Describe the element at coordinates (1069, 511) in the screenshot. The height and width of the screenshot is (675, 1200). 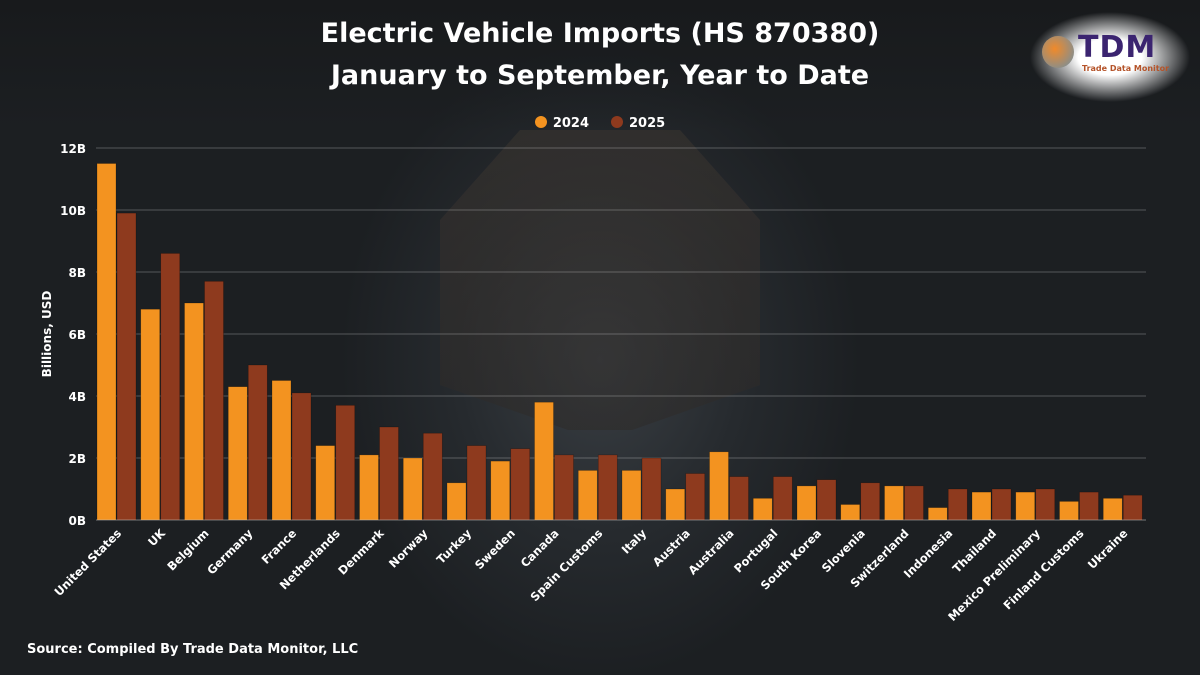
I see `bar-2024-finland-customs` at that location.